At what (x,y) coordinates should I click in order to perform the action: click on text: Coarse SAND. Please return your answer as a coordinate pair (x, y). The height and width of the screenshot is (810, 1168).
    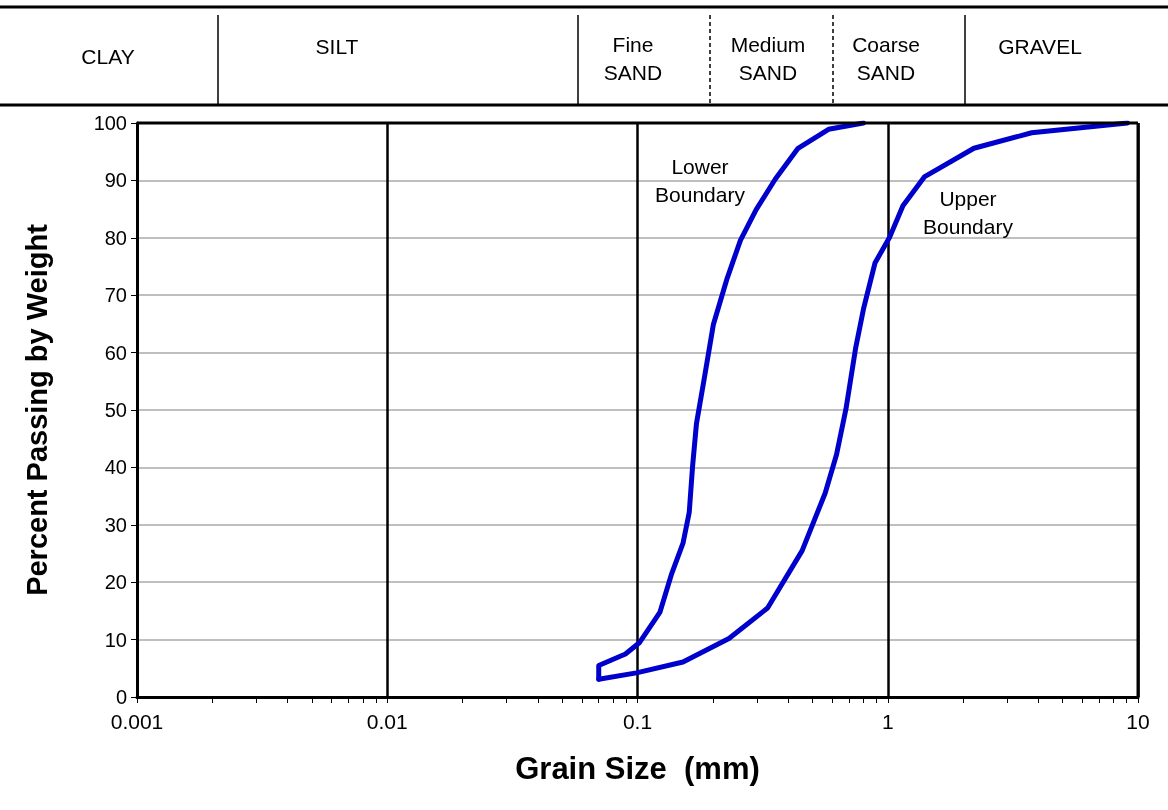
    Looking at the image, I should click on (886, 58).